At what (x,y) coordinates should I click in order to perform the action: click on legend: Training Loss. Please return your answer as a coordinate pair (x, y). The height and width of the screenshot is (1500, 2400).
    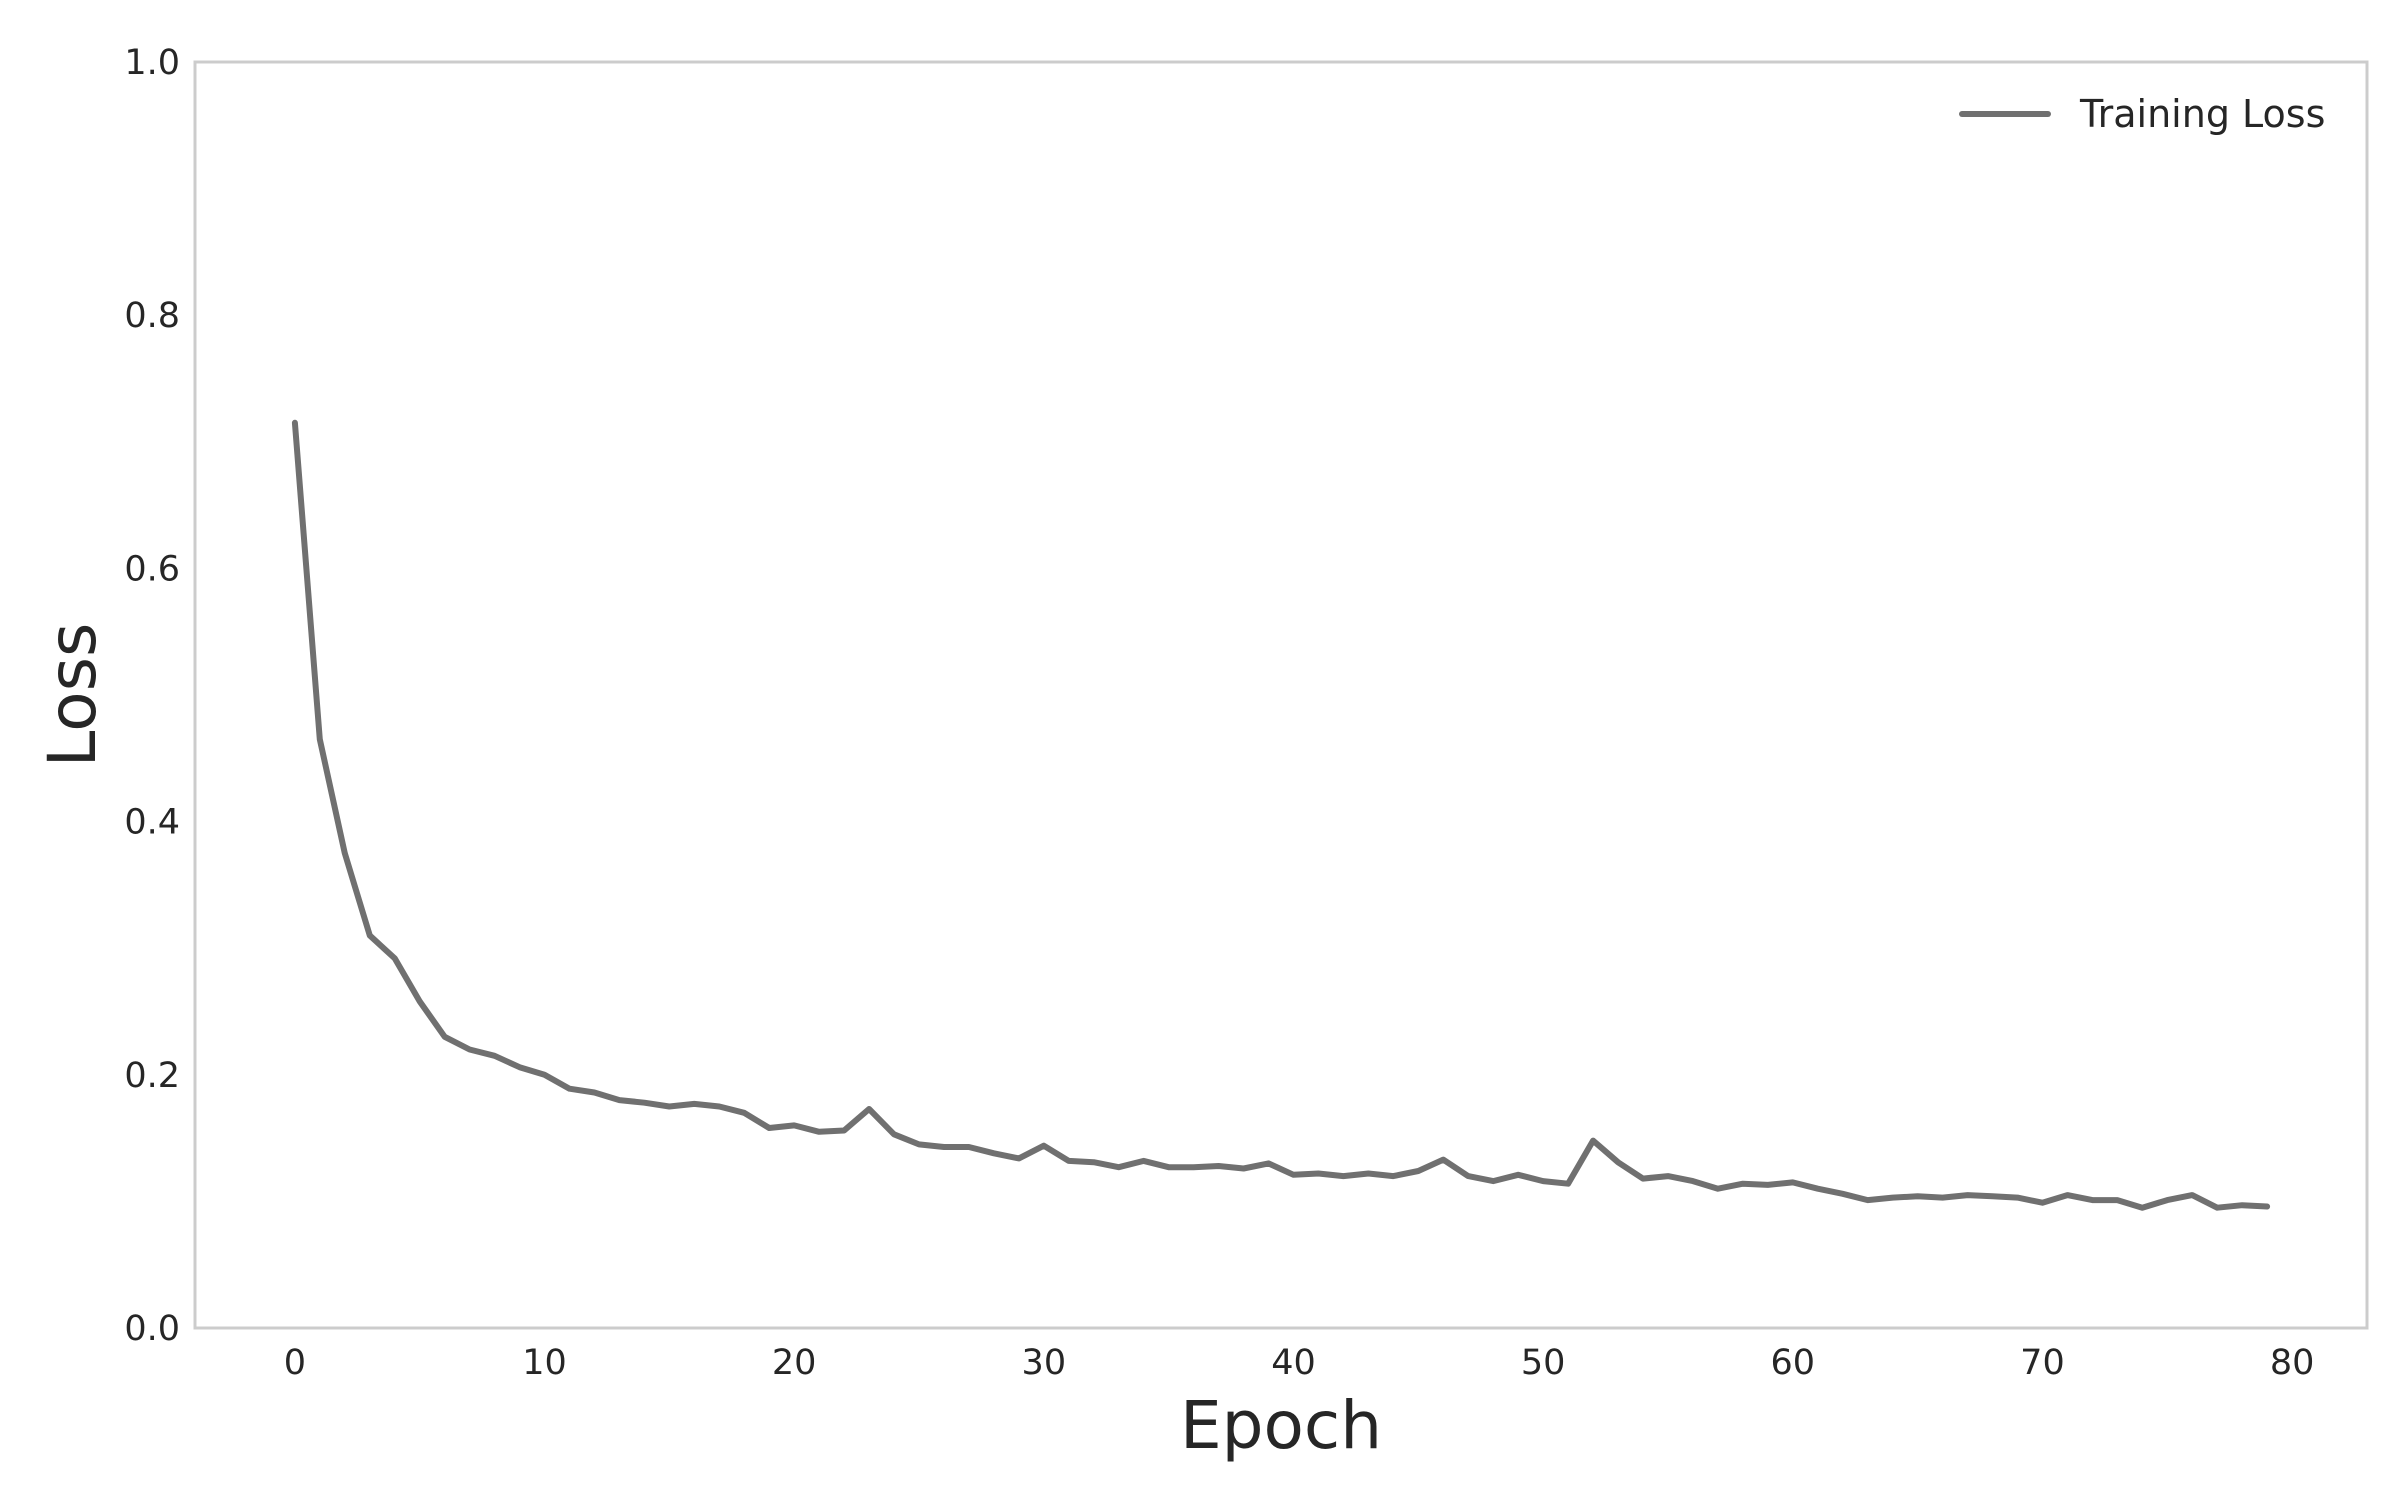
    Looking at the image, I should click on (2142, 114).